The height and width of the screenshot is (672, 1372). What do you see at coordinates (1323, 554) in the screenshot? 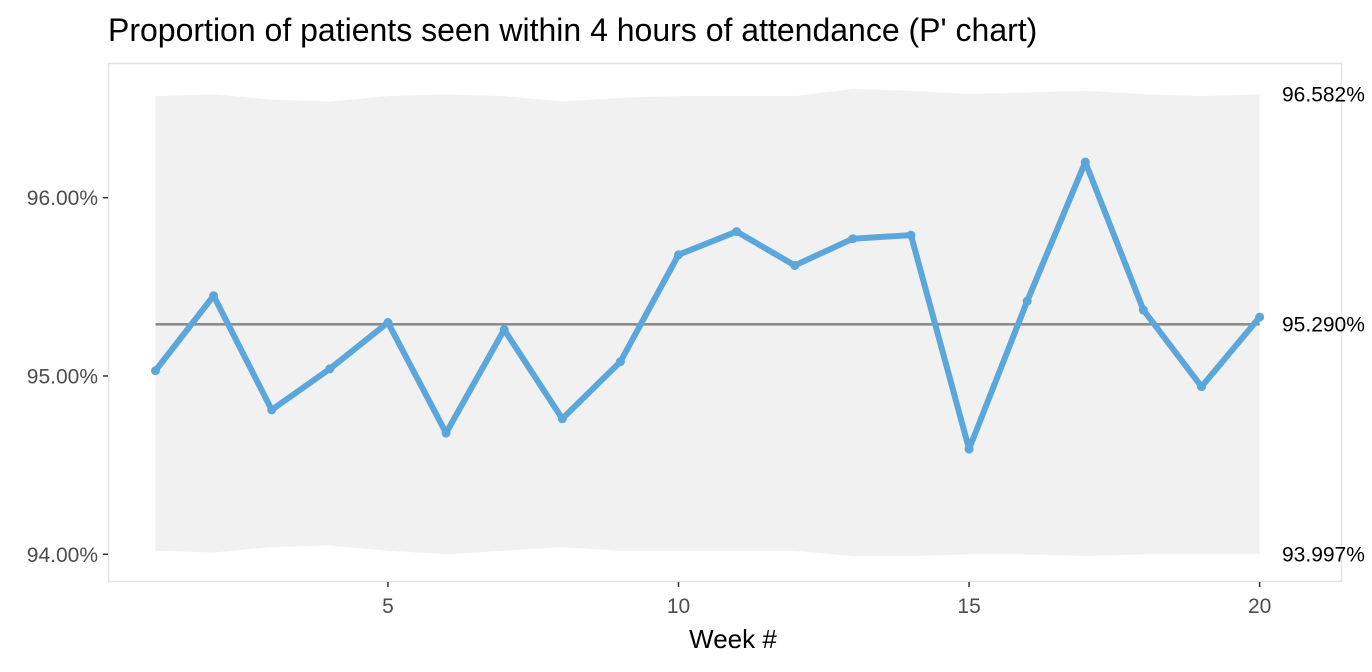
I see `lower-limit-label: 93.997%` at bounding box center [1323, 554].